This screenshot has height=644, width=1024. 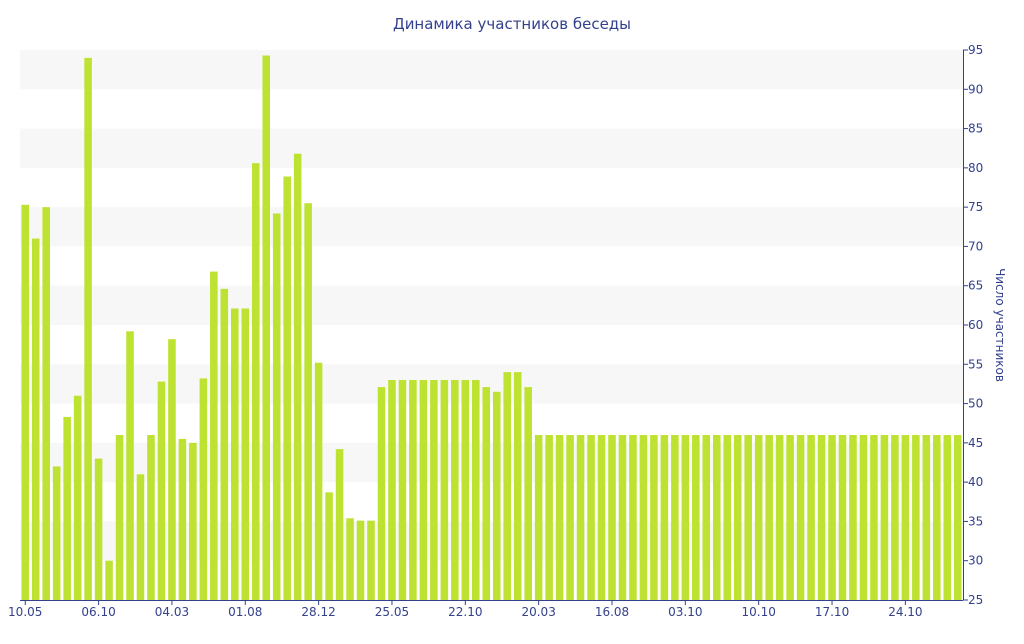 I want to click on y-axis-ticks: 25 30 35 40 45 50 55 60 65 70 75 80 85 90 95, so click(x=973, y=325).